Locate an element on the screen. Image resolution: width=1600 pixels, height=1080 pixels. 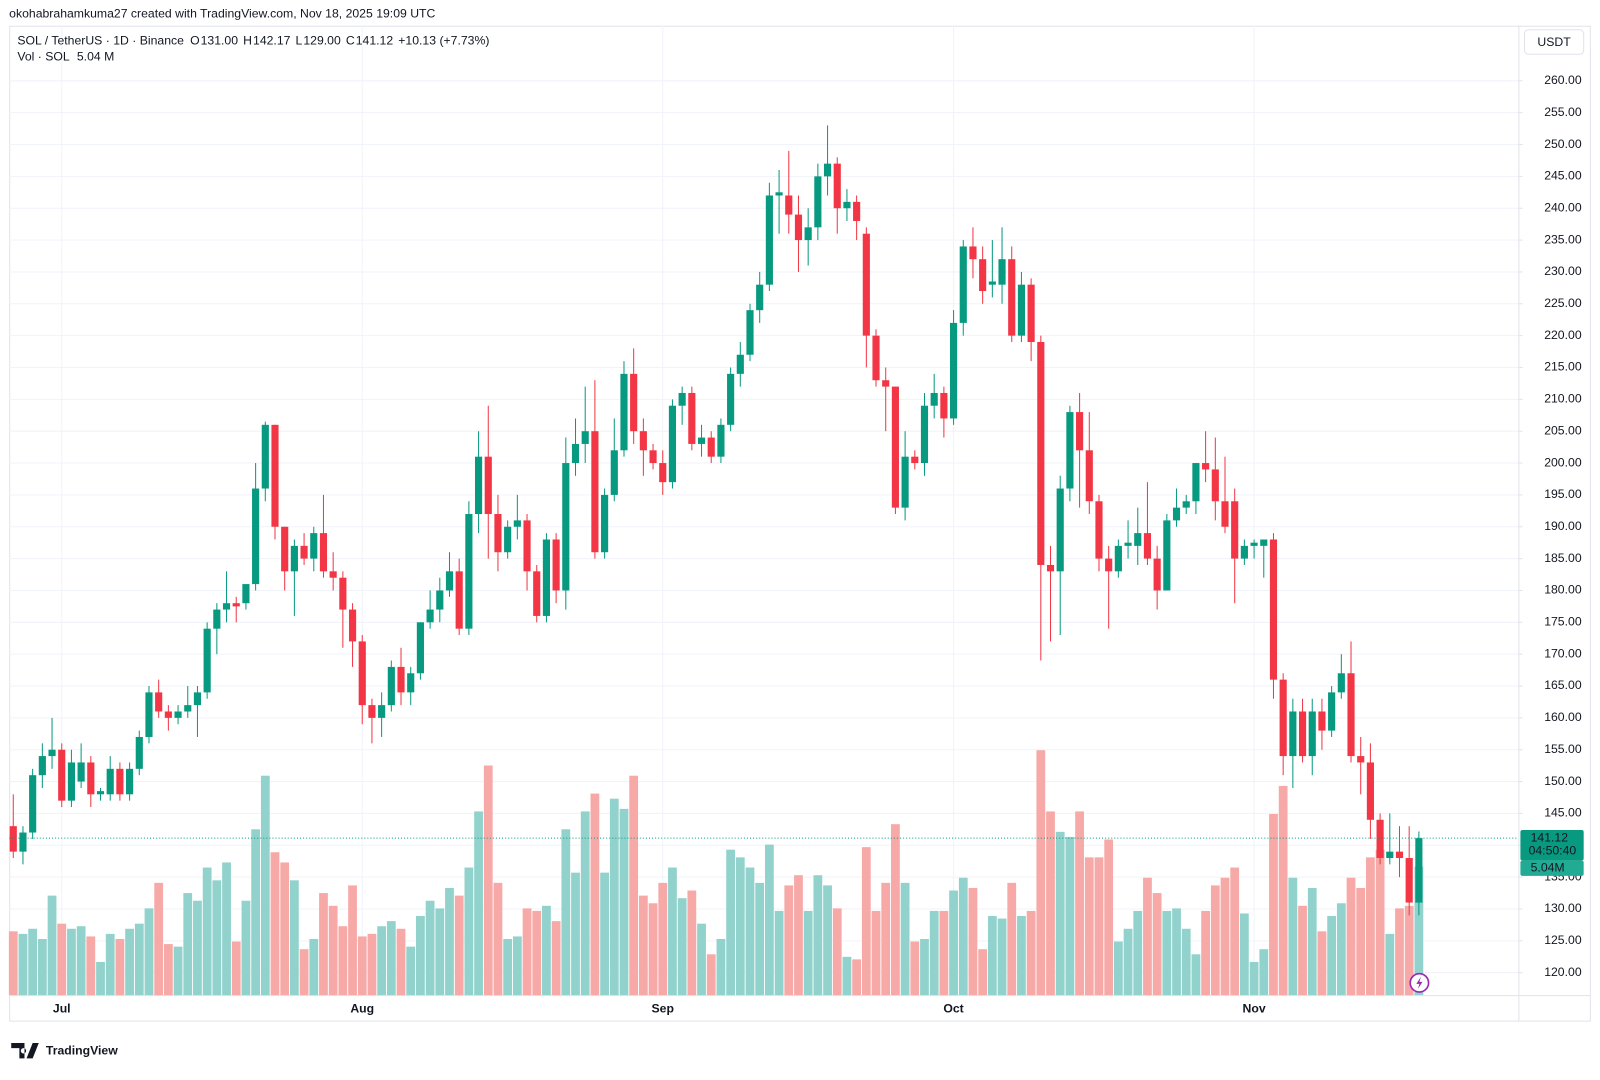
legend-volume-label: Vol · SOL is located at coordinates (43, 57).